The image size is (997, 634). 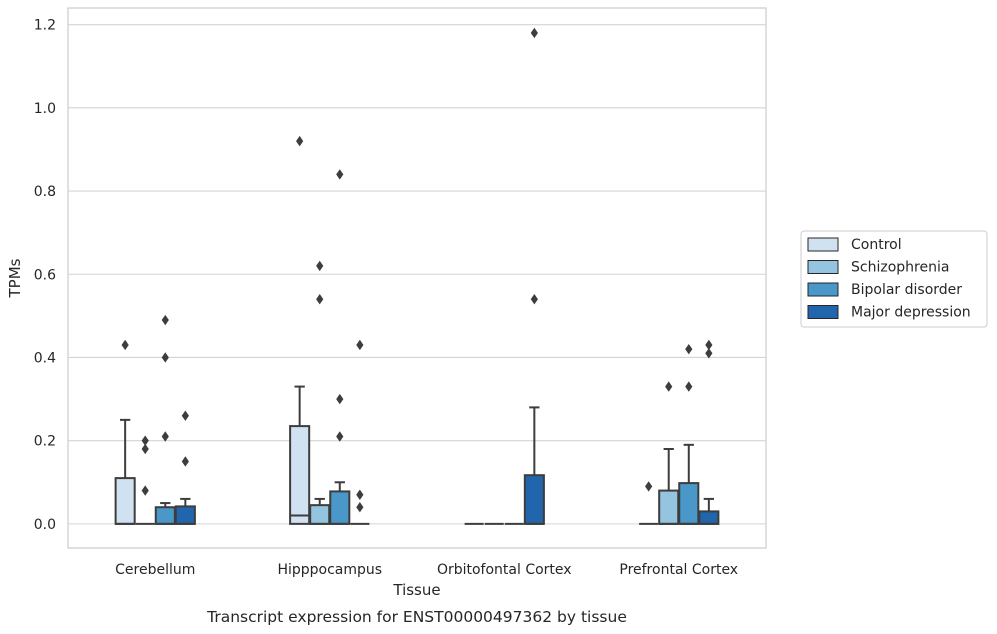 I want to click on y-axis-title: TPMs, so click(x=15, y=278).